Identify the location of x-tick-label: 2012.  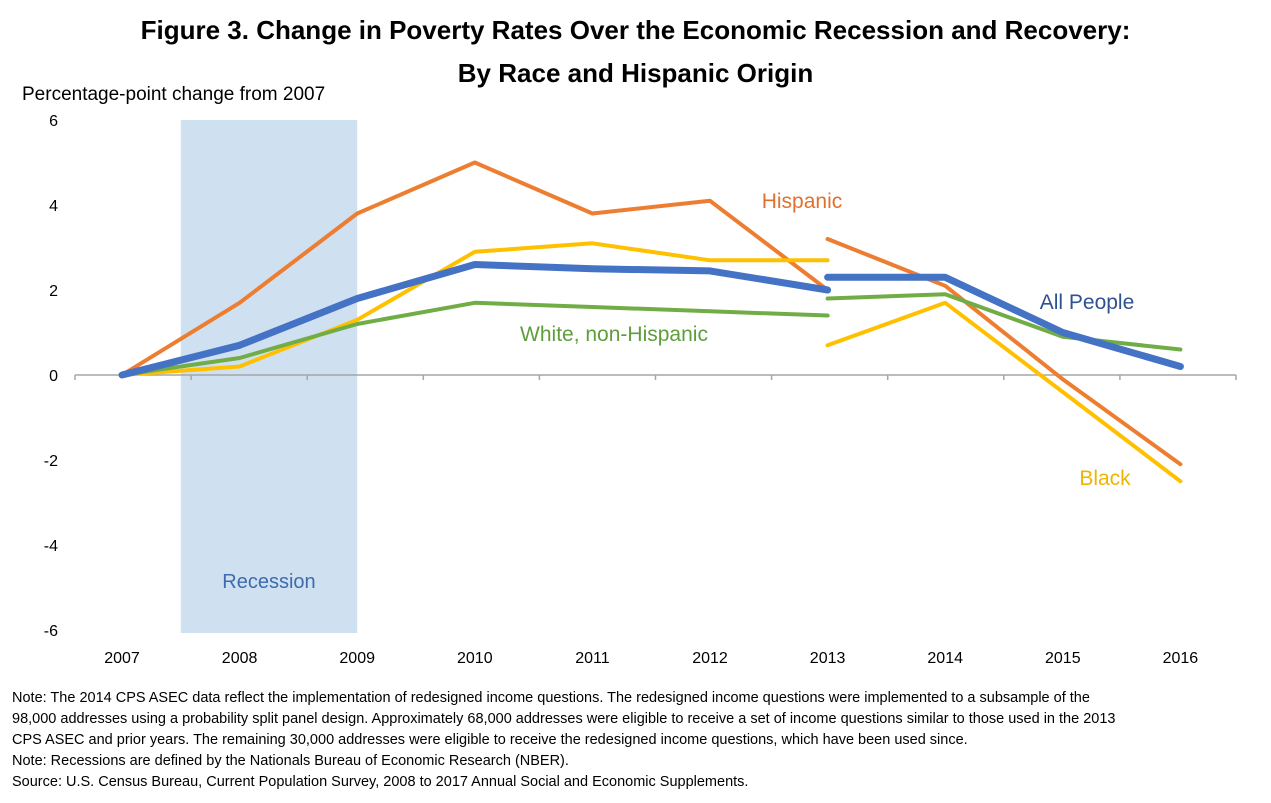
(710, 658).